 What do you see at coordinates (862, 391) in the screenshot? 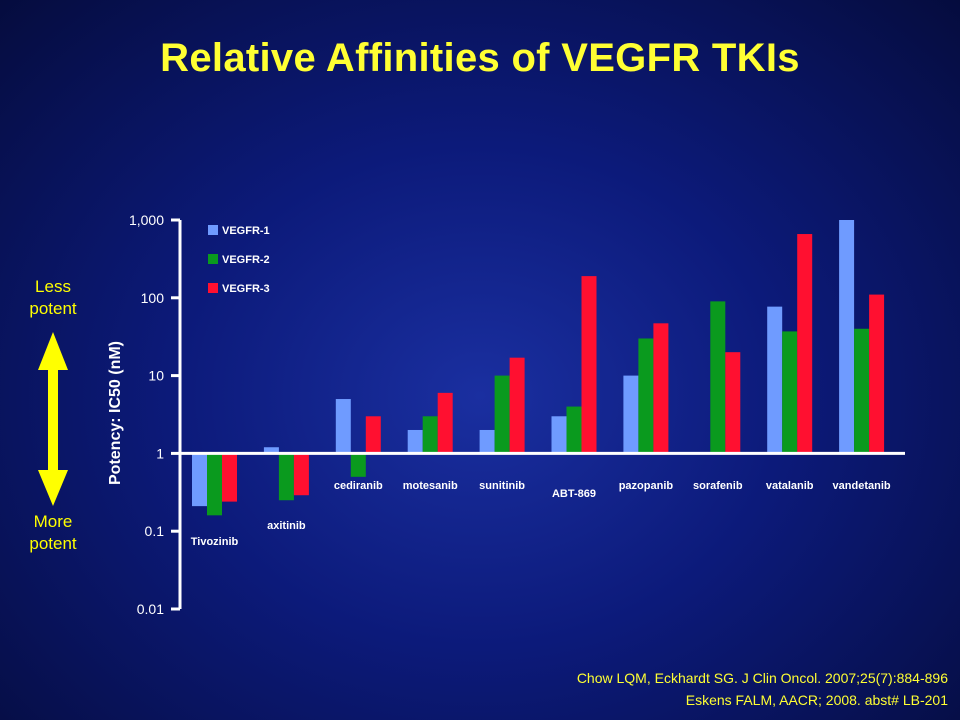
I see `bar-vegfr-2-vandetanib` at bounding box center [862, 391].